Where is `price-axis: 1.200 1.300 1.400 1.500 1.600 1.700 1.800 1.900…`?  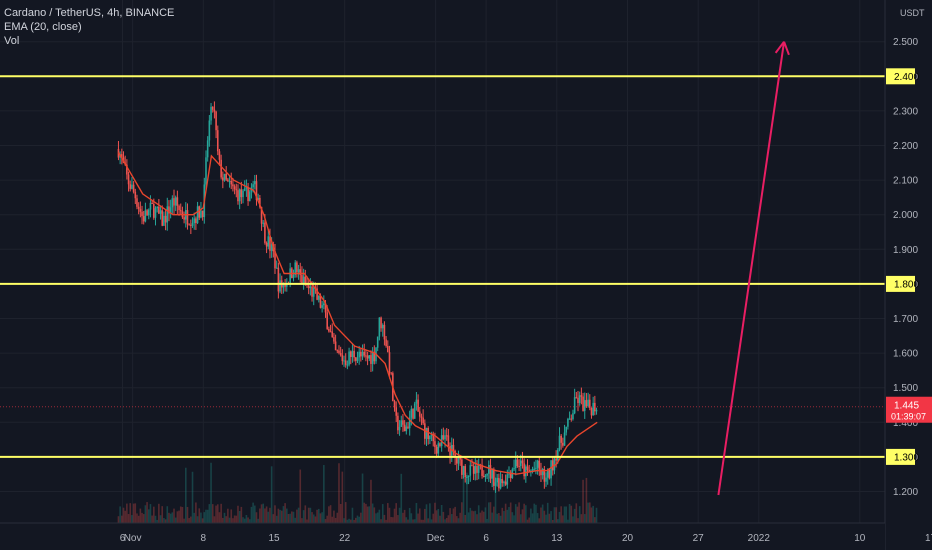
price-axis: 1.200 1.300 1.400 1.500 1.600 1.700 1.800 1.900… is located at coordinates (908, 275).